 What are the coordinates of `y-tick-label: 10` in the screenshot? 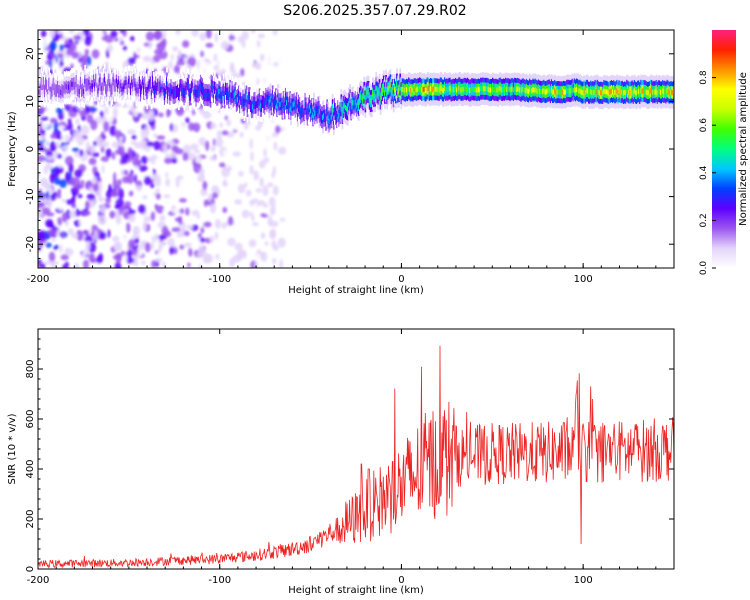 It's located at (30, 101).